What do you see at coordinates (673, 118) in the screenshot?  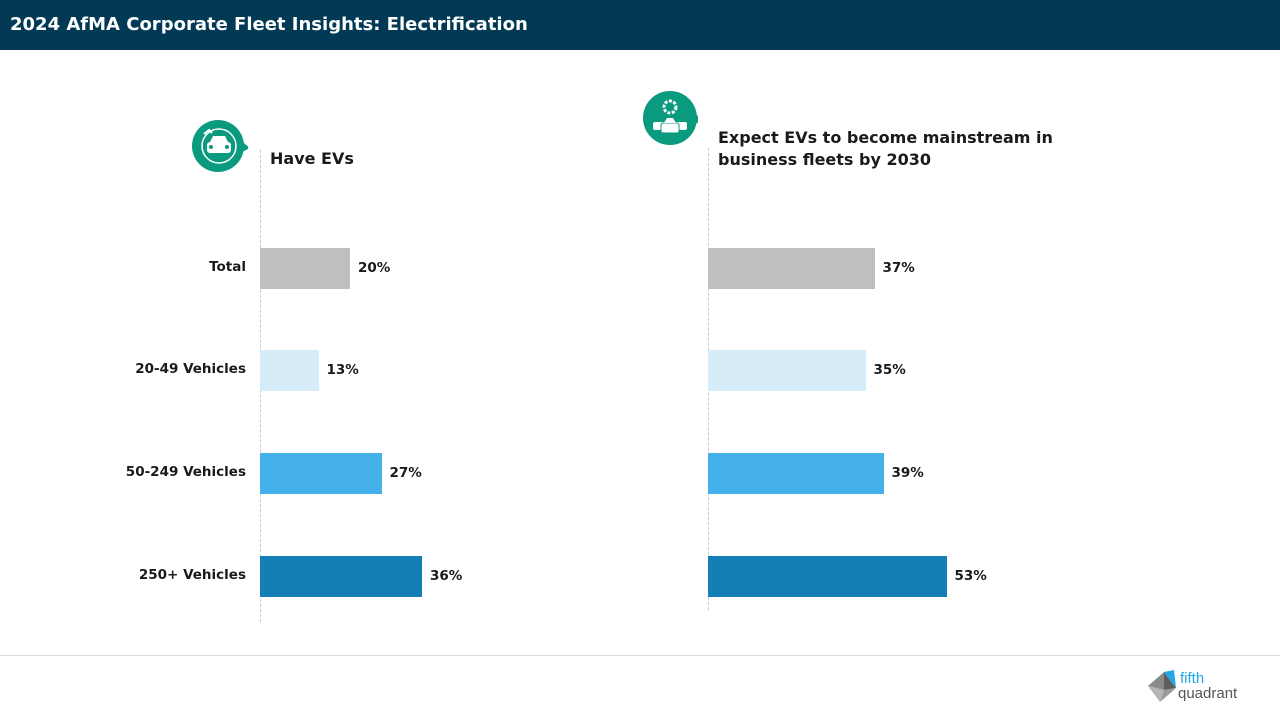 I see `fleet-gear-icon` at bounding box center [673, 118].